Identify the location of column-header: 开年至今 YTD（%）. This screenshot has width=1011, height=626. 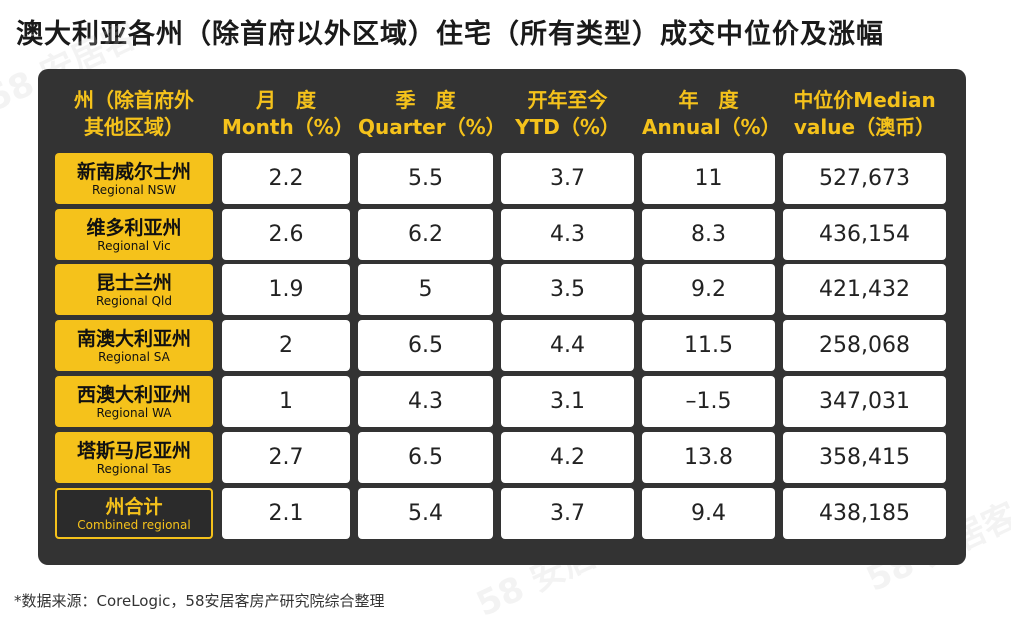
(567, 116).